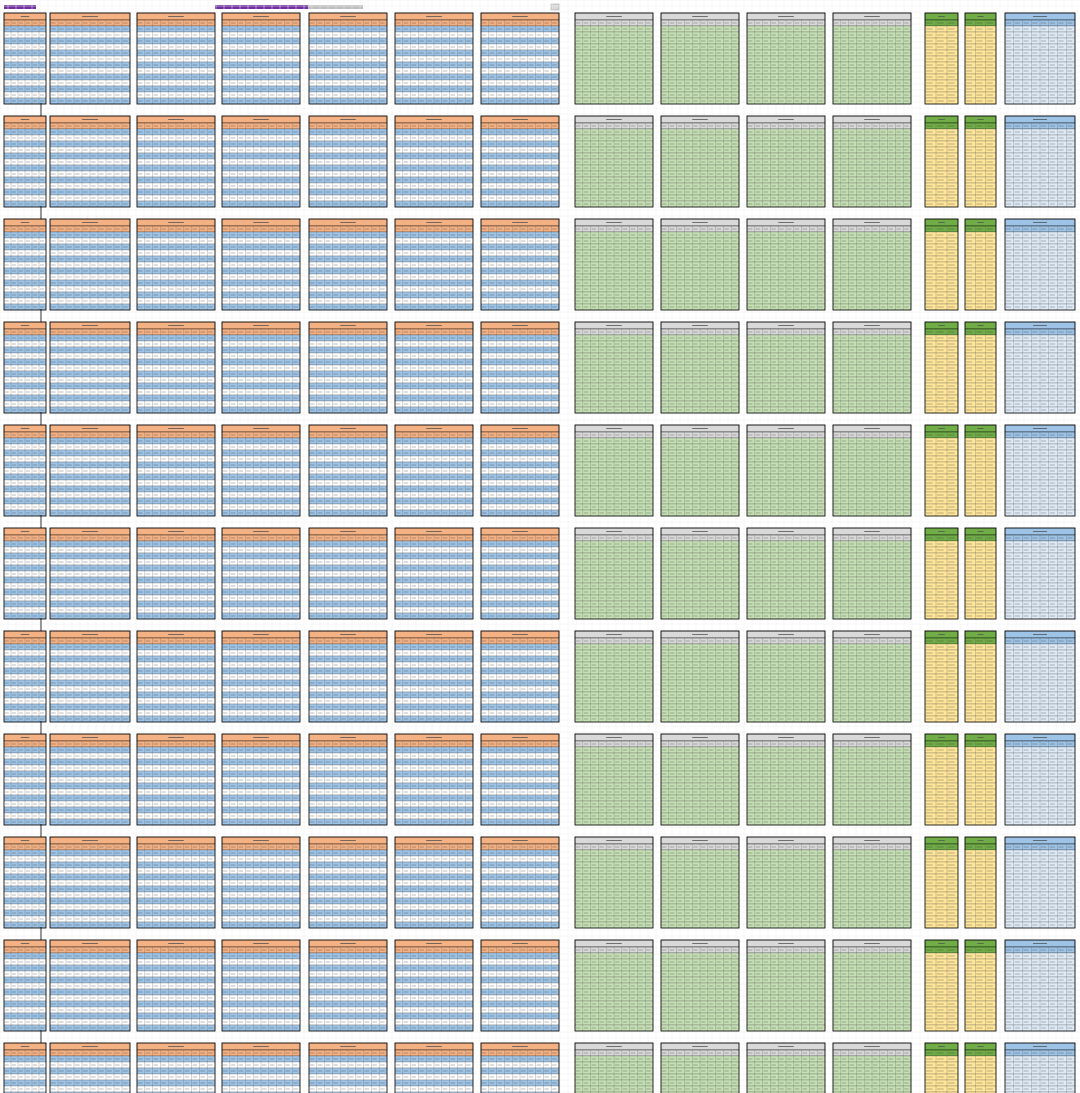 This screenshot has width=1080, height=1093. Describe the element at coordinates (261, 7) in the screenshot. I see `progress-filled` at that location.